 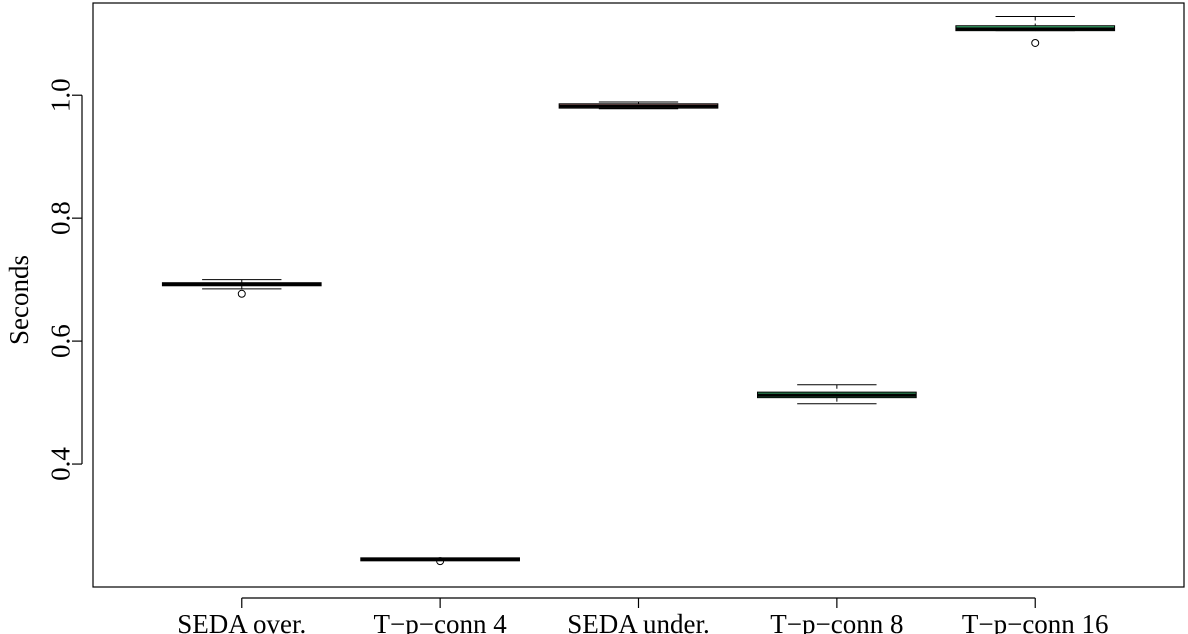 I want to click on x-tick-label: SEDA under., so click(x=638, y=621).